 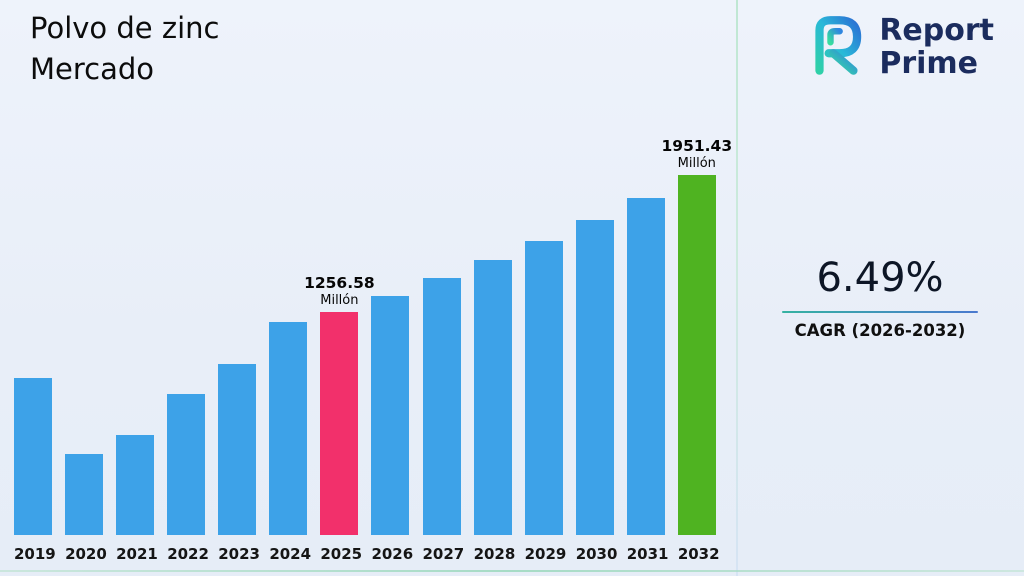 What do you see at coordinates (339, 282) in the screenshot?
I see `bar-annotation-value-2025: 1256.58` at bounding box center [339, 282].